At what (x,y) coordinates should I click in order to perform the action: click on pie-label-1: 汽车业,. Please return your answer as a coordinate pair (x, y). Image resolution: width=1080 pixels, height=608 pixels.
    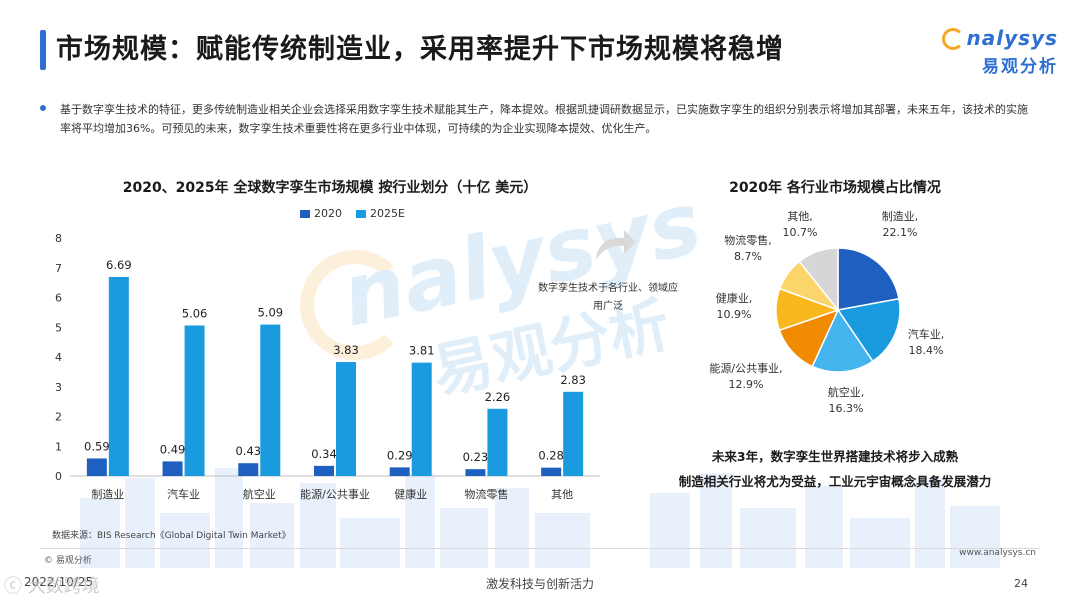
    Looking at the image, I should click on (926, 334).